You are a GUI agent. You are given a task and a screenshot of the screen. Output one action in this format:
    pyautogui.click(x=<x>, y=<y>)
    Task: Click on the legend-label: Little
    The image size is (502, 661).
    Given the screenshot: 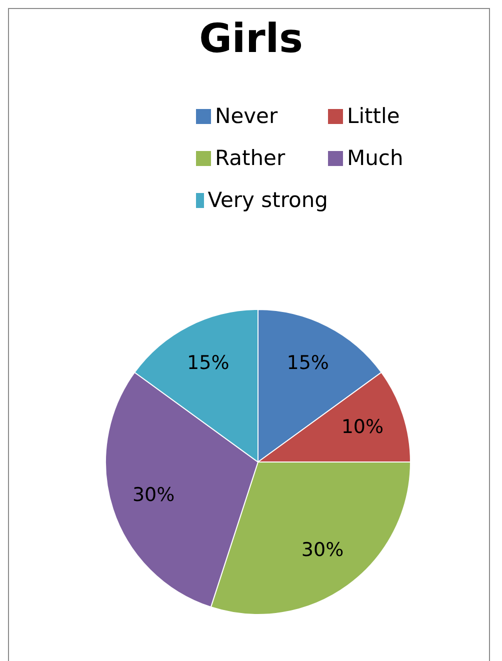 What is the action you would take?
    pyautogui.click(x=373, y=116)
    